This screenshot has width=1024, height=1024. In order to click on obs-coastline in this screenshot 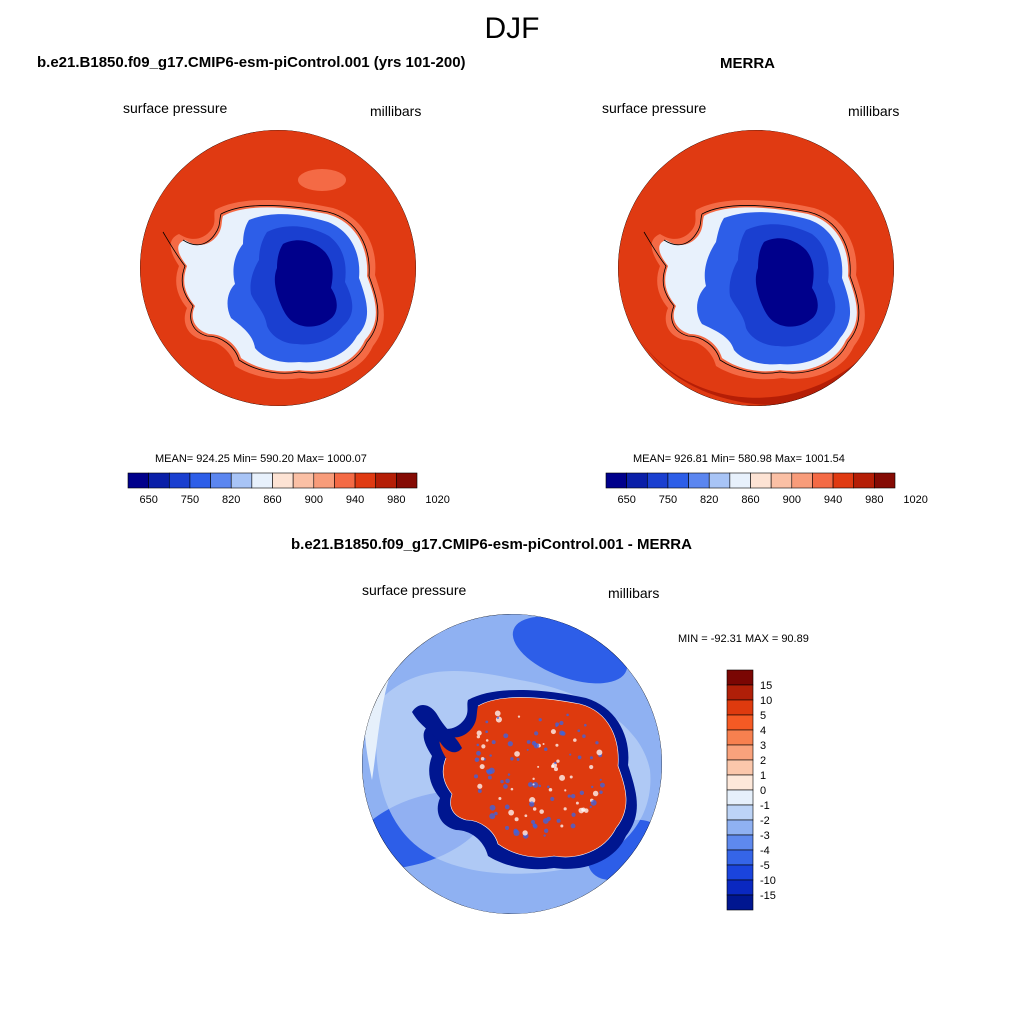, I will do `click(751, 289)`.